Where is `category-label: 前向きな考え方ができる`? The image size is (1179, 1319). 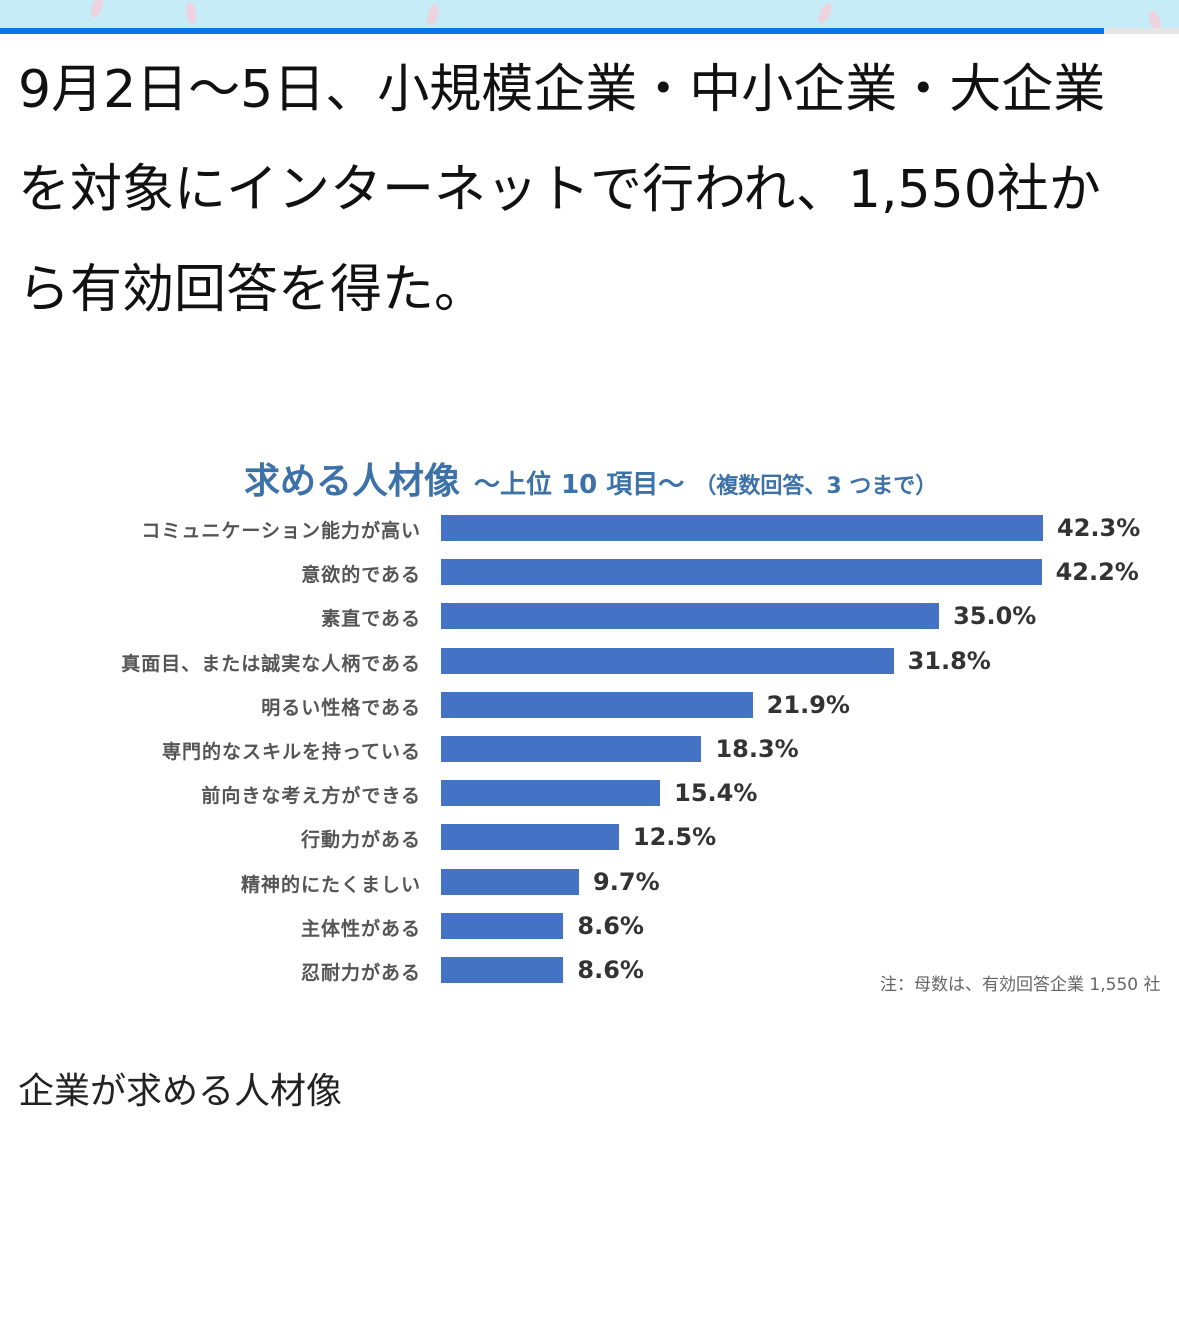 category-label: 前向きな考え方ができる is located at coordinates (311, 796).